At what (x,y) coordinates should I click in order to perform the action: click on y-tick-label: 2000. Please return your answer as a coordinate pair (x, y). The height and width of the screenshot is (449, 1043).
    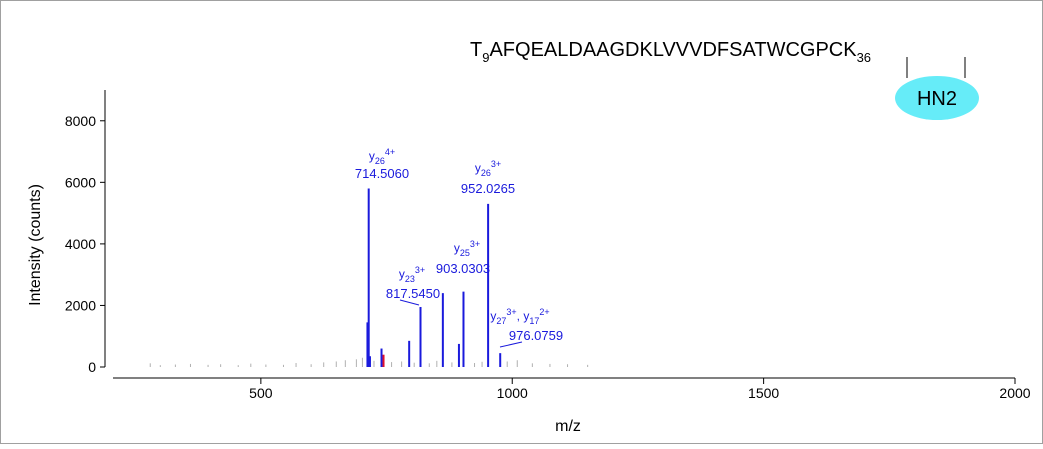
    Looking at the image, I should click on (80, 305).